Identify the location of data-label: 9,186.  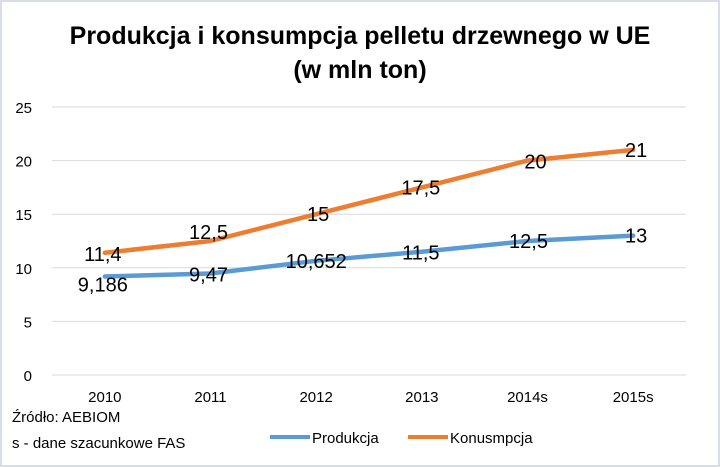
(103, 286).